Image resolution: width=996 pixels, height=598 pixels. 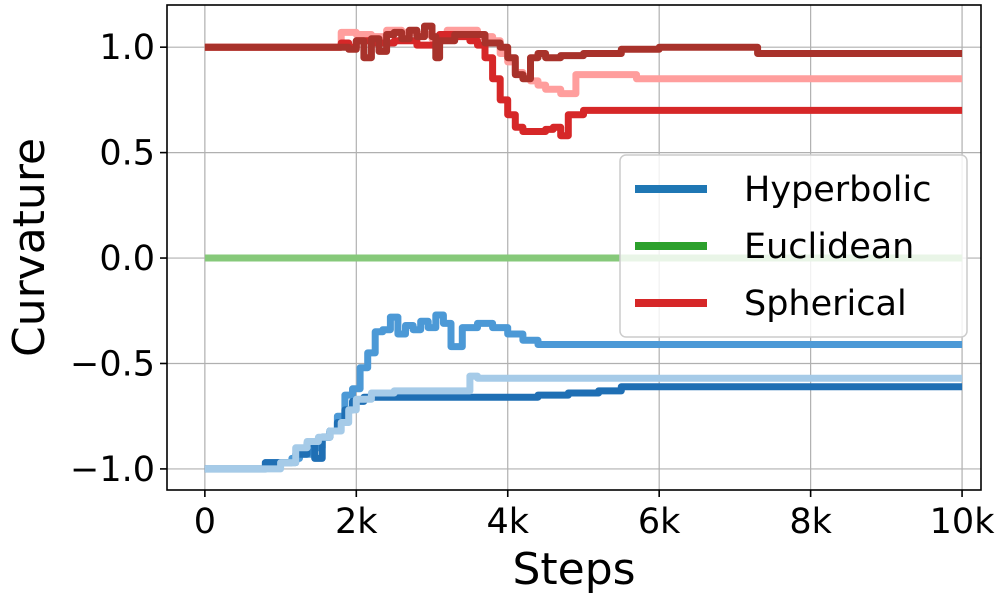 What do you see at coordinates (829, 247) in the screenshot?
I see `legend-label: Euclidean` at bounding box center [829, 247].